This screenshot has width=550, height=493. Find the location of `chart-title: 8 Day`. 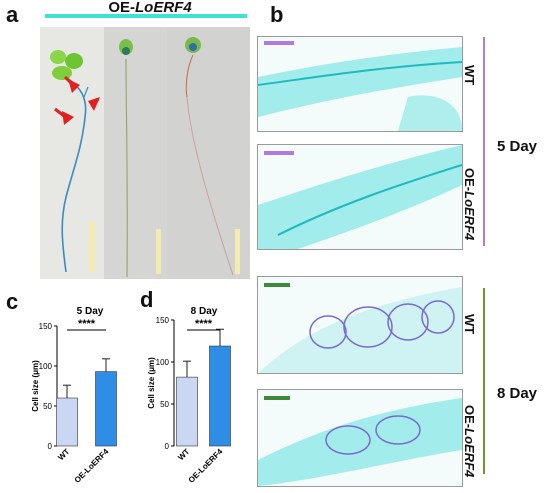

chart-title: 8 Day is located at coordinates (204, 311).